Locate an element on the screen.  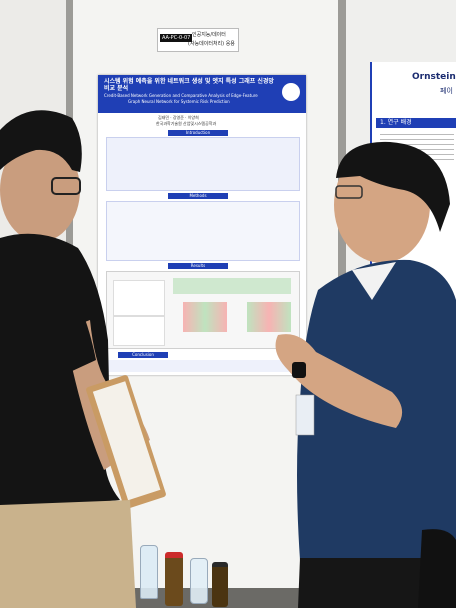
person-left-hair is located at coordinates (41, 141).